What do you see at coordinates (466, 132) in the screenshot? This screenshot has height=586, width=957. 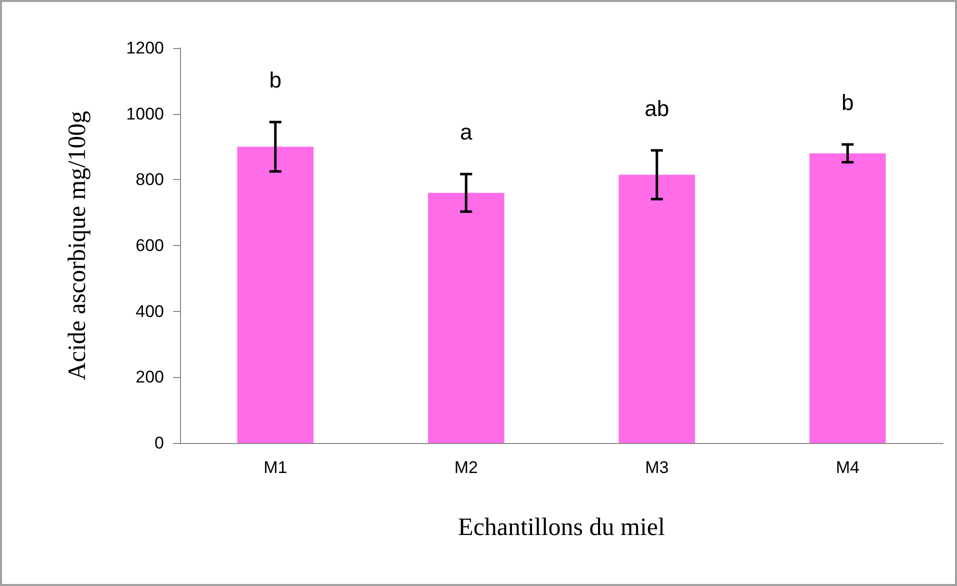 I see `annotation: a` at bounding box center [466, 132].